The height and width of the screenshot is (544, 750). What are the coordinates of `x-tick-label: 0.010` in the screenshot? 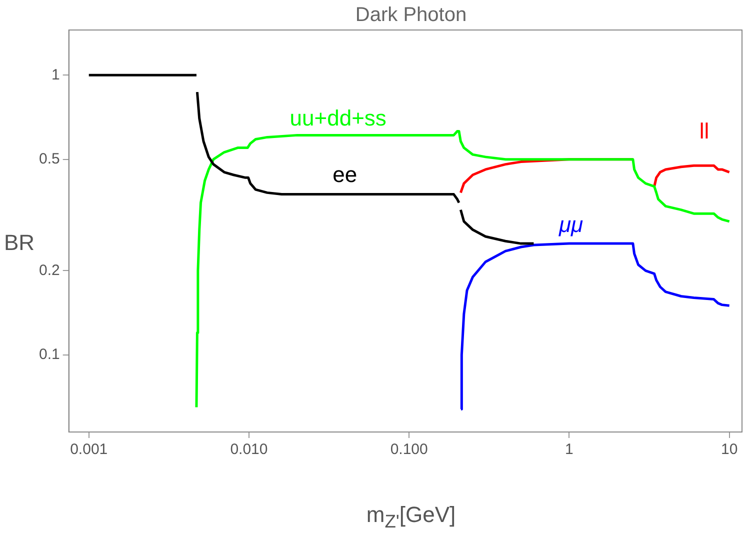 It's located at (249, 449).